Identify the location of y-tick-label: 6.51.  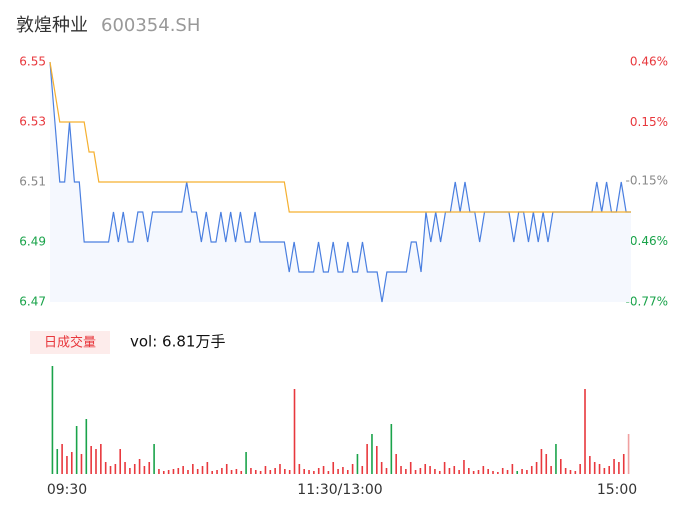
(32, 182).